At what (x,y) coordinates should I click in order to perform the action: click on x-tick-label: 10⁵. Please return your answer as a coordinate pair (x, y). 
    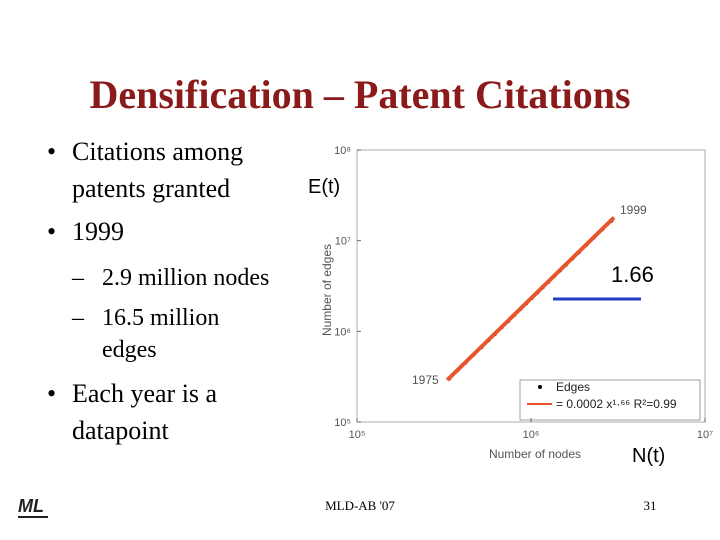
    Looking at the image, I should click on (357, 435).